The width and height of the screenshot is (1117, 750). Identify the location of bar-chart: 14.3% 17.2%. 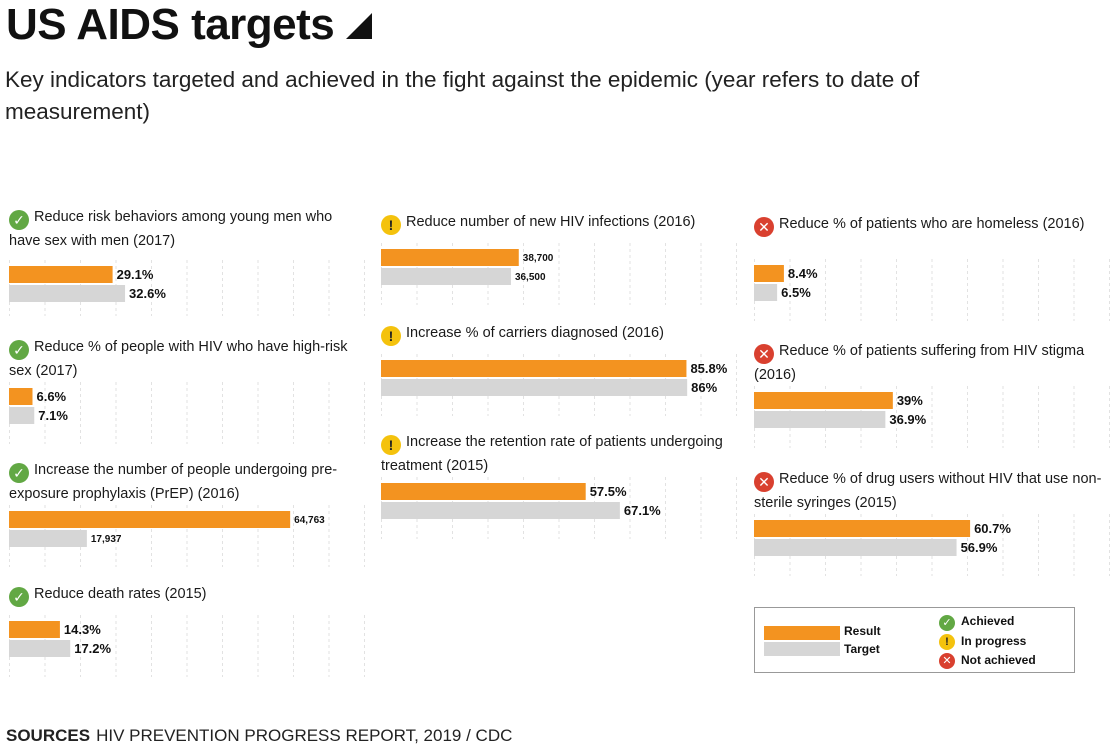
(60, 639).